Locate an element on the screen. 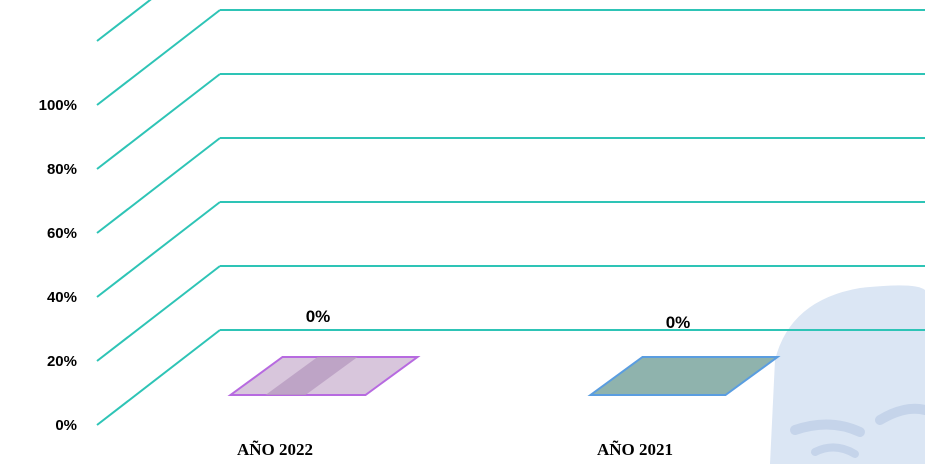 The image size is (925, 469). x-category-label: AÑO 2022 is located at coordinates (275, 449).